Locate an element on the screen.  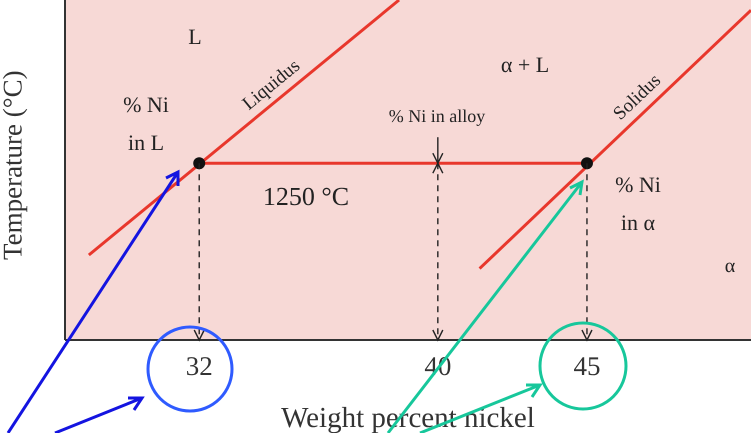
x-tick-label: 32 is located at coordinates (199, 366).